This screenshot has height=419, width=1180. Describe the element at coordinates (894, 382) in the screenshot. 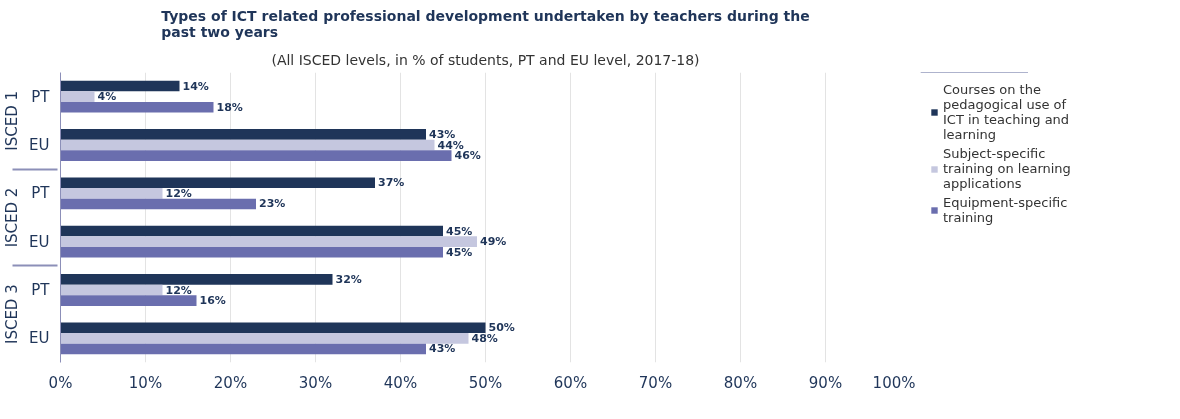

I see `x-tick-label: 100%` at that location.